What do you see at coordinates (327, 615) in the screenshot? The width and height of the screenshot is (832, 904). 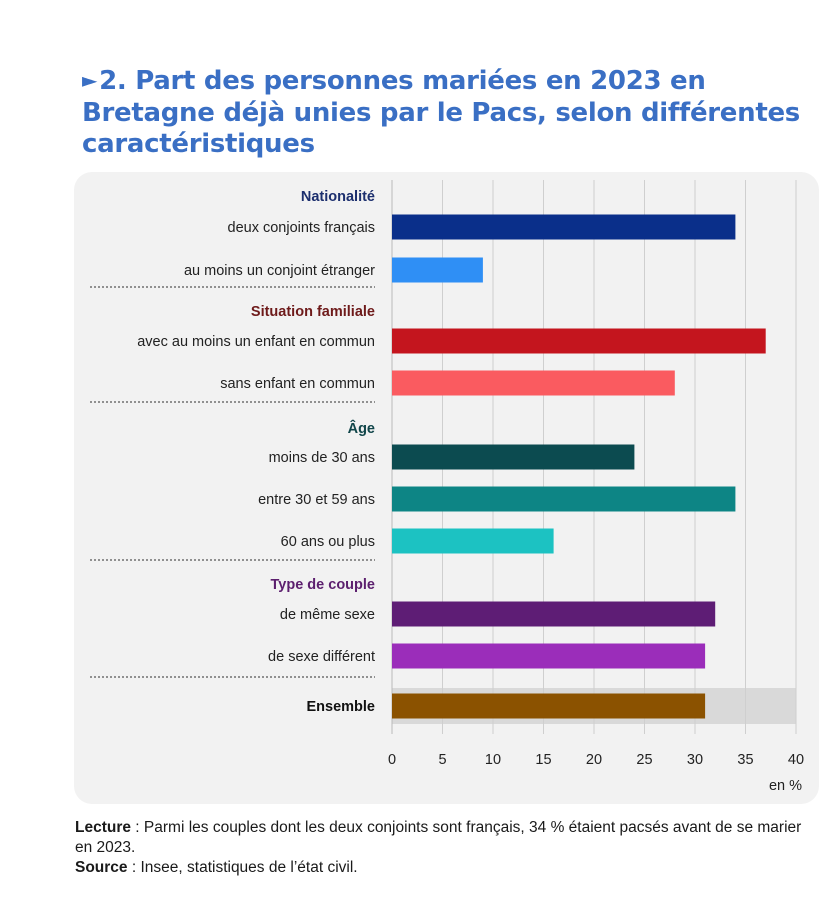 I see `category-label: de même sexe` at bounding box center [327, 615].